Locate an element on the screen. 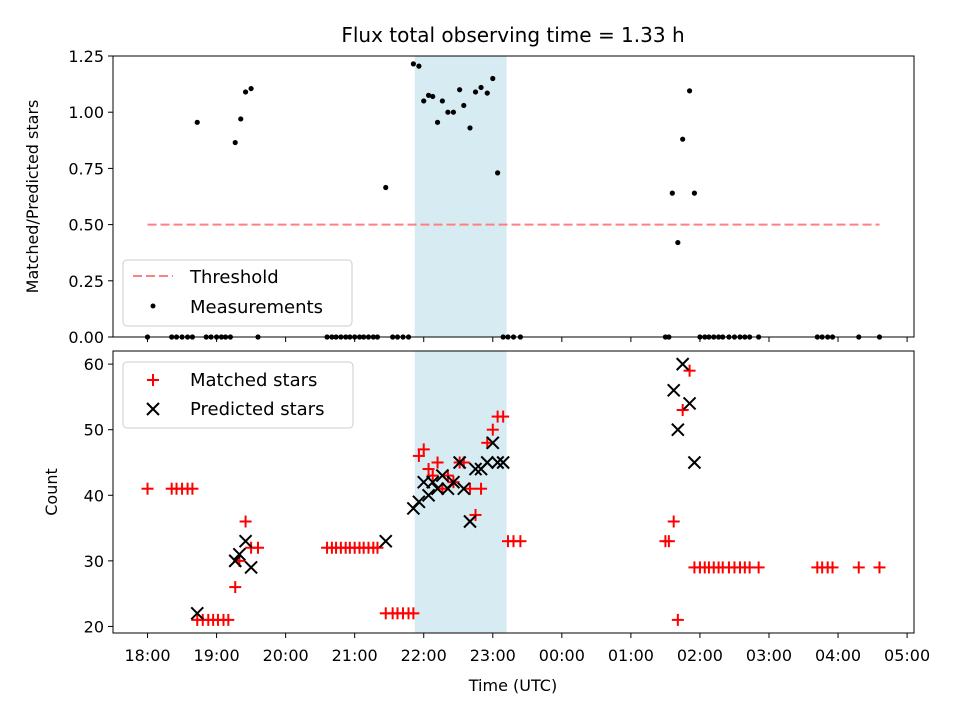 This screenshot has width=960, height=724. legend-predicted-swatch is located at coordinates (153, 409).